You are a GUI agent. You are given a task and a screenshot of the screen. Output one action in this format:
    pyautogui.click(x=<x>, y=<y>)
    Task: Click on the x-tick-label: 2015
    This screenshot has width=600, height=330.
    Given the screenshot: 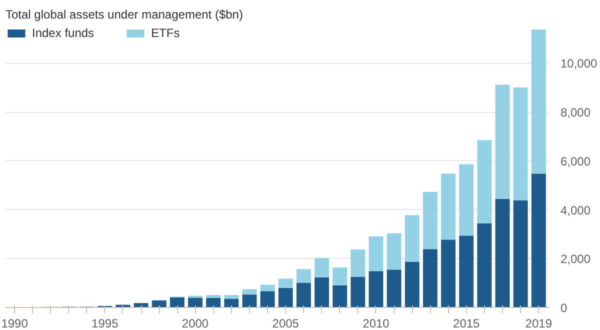 What is the action you would take?
    pyautogui.click(x=466, y=323)
    